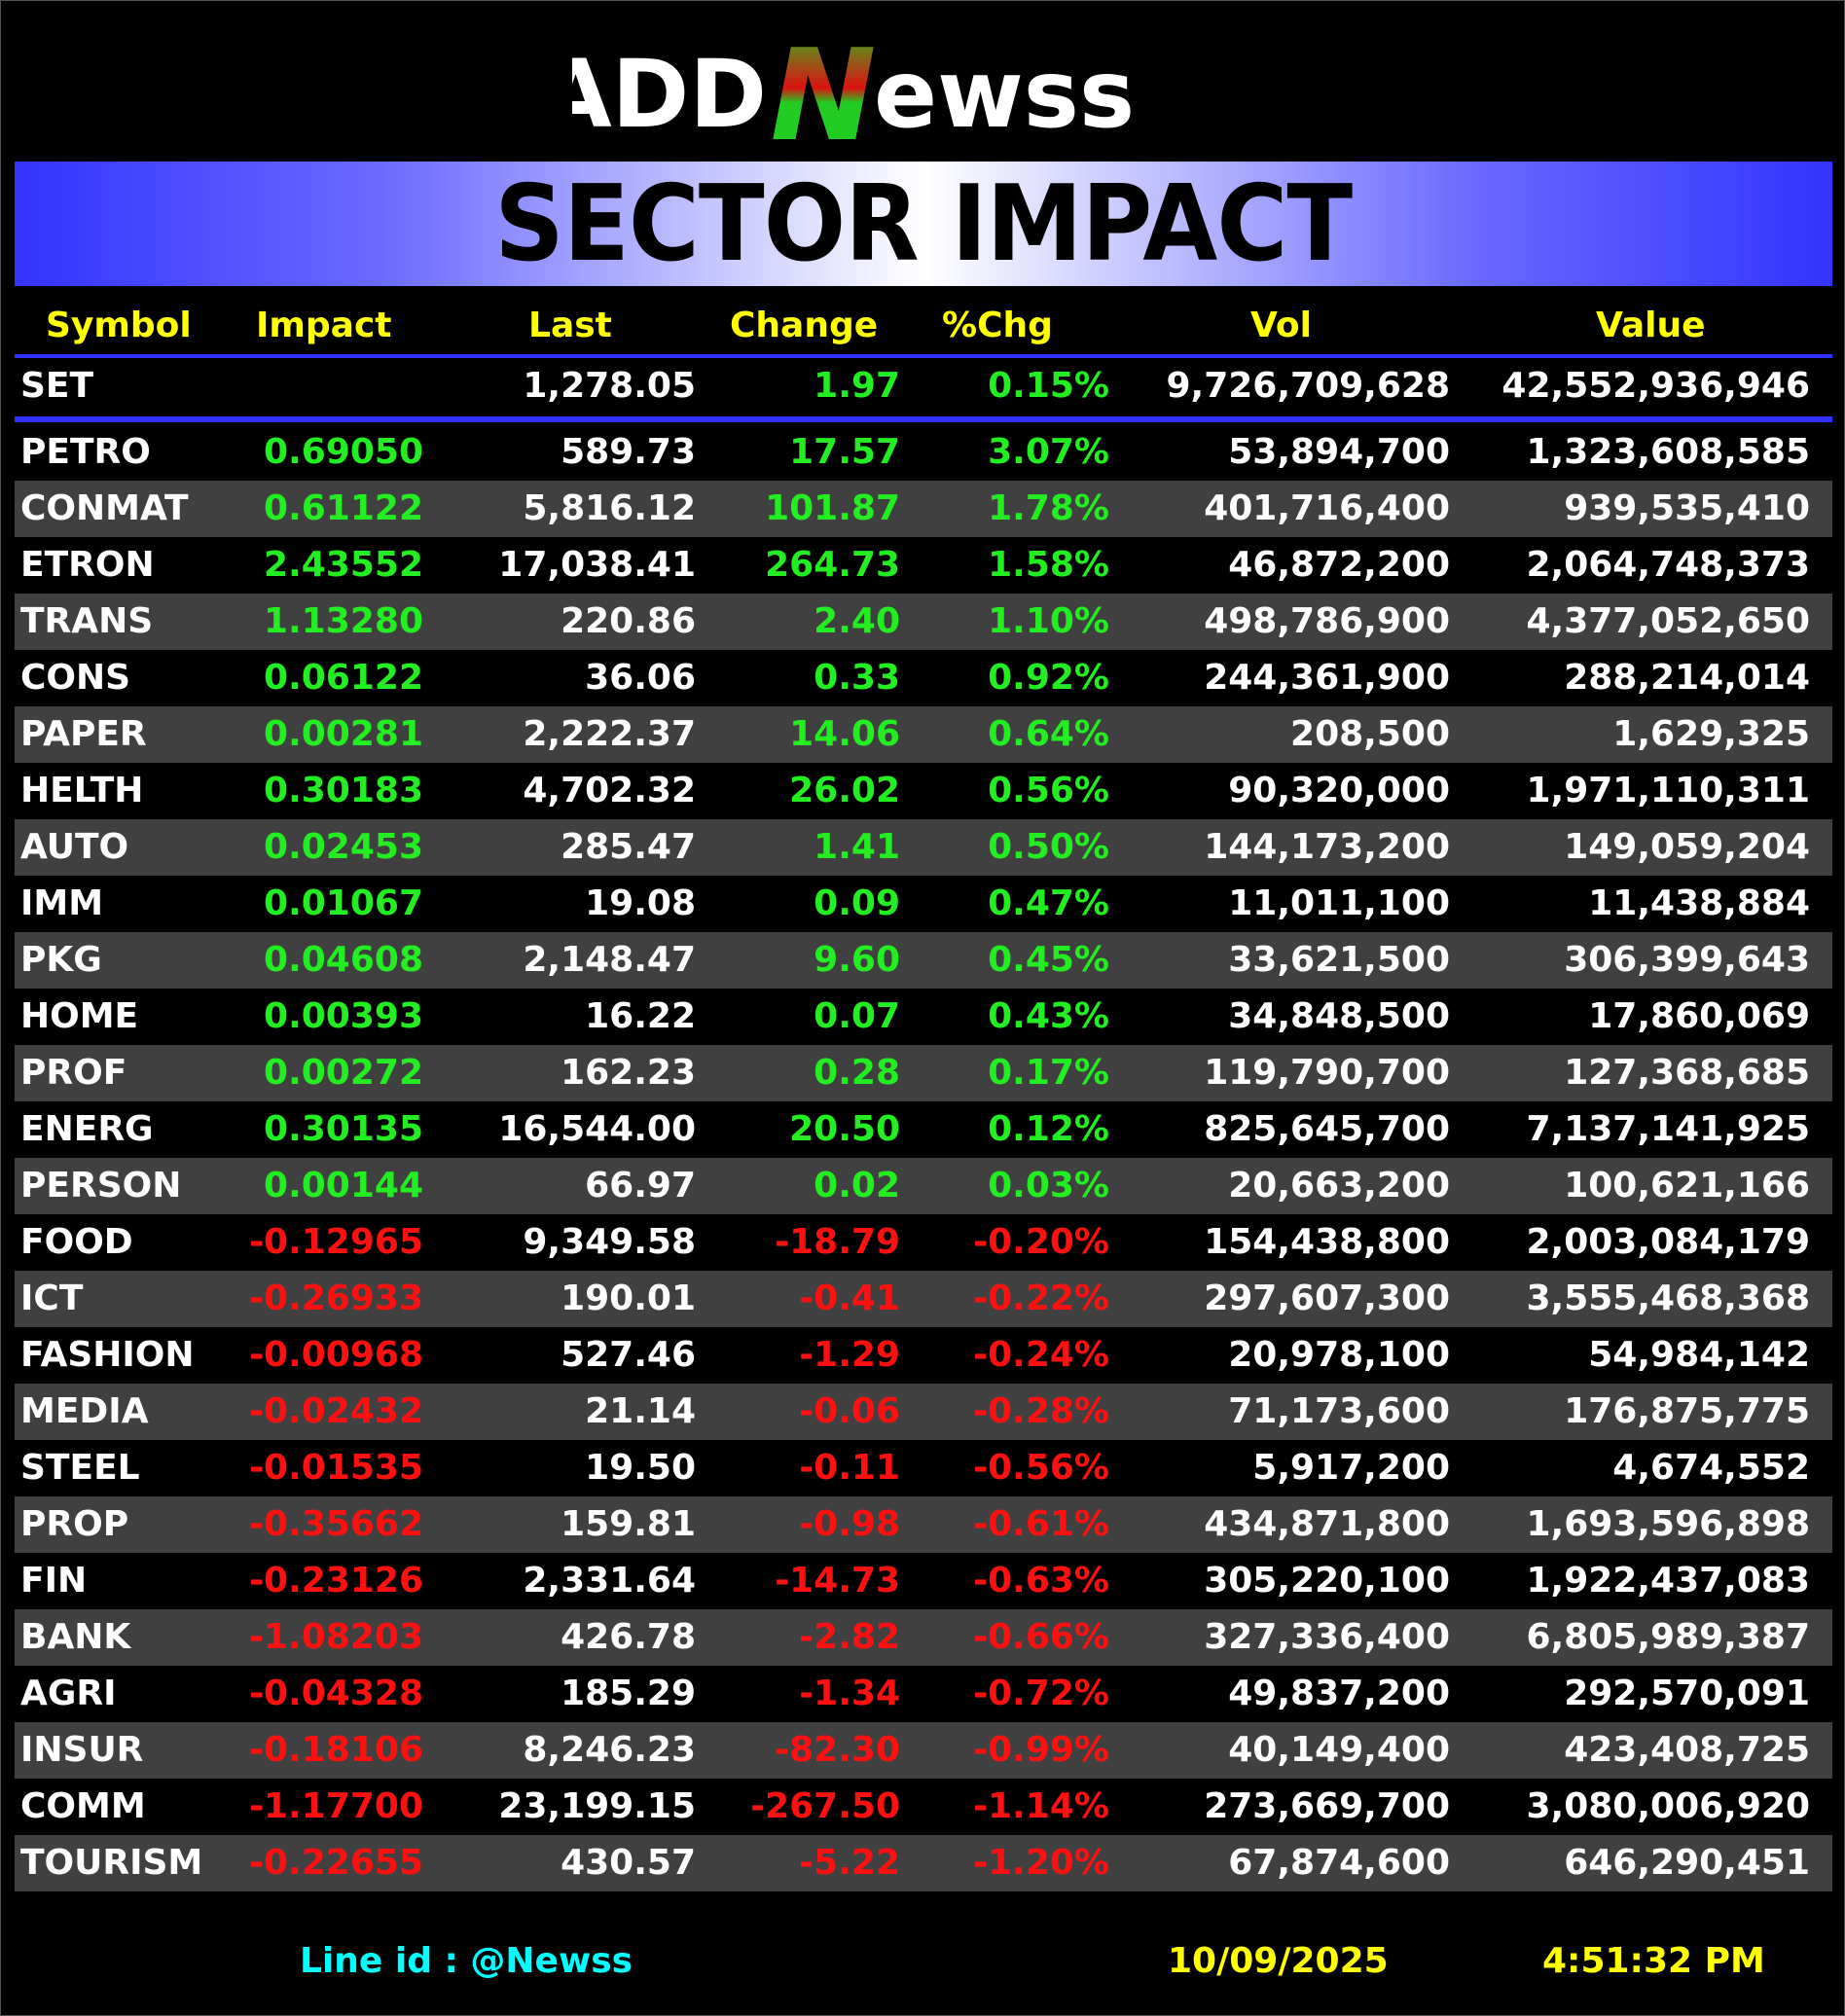  I want to click on cell-value: 4,377,052,650, so click(1668, 621).